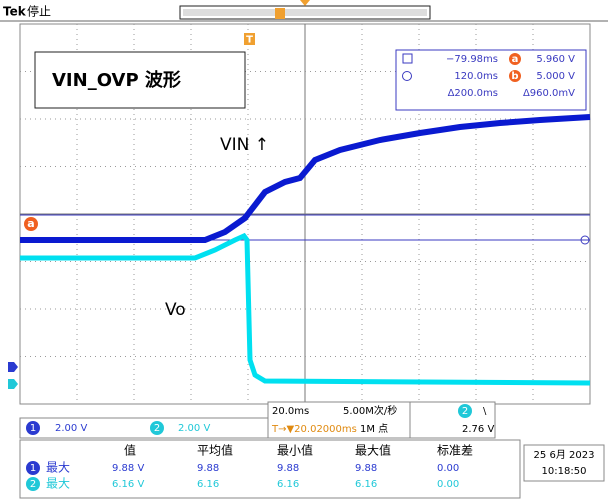  I want to click on cursor-a-label: a, so click(30, 223).